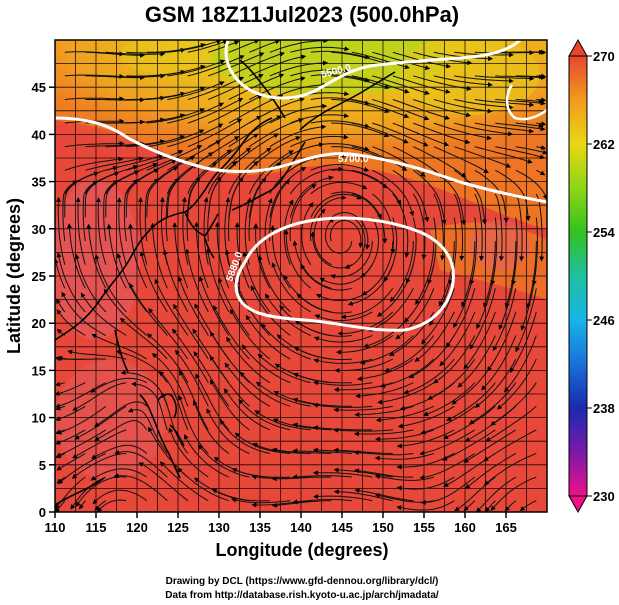  What do you see at coordinates (578, 276) in the screenshot?
I see `colorbar-body` at bounding box center [578, 276].